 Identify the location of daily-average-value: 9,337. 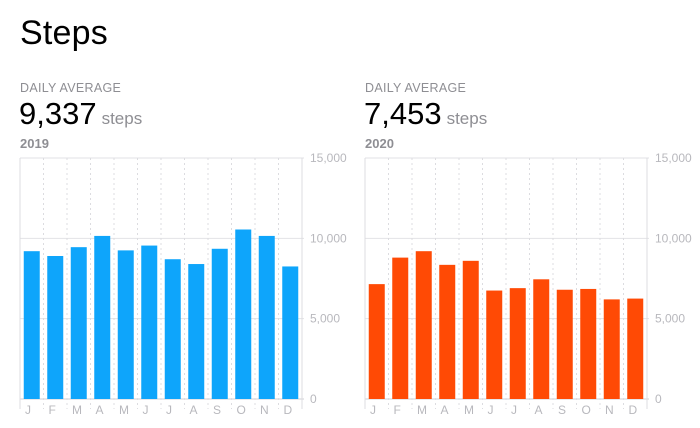
(58, 113).